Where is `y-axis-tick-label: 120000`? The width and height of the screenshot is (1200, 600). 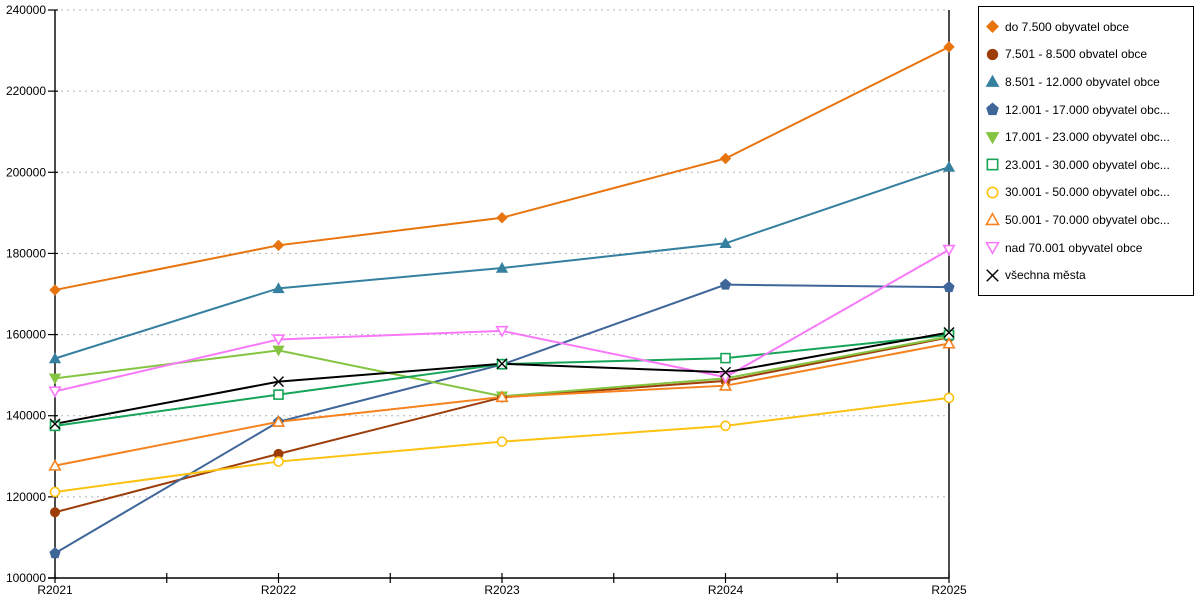
y-axis-tick-label: 120000 is located at coordinates (26, 497).